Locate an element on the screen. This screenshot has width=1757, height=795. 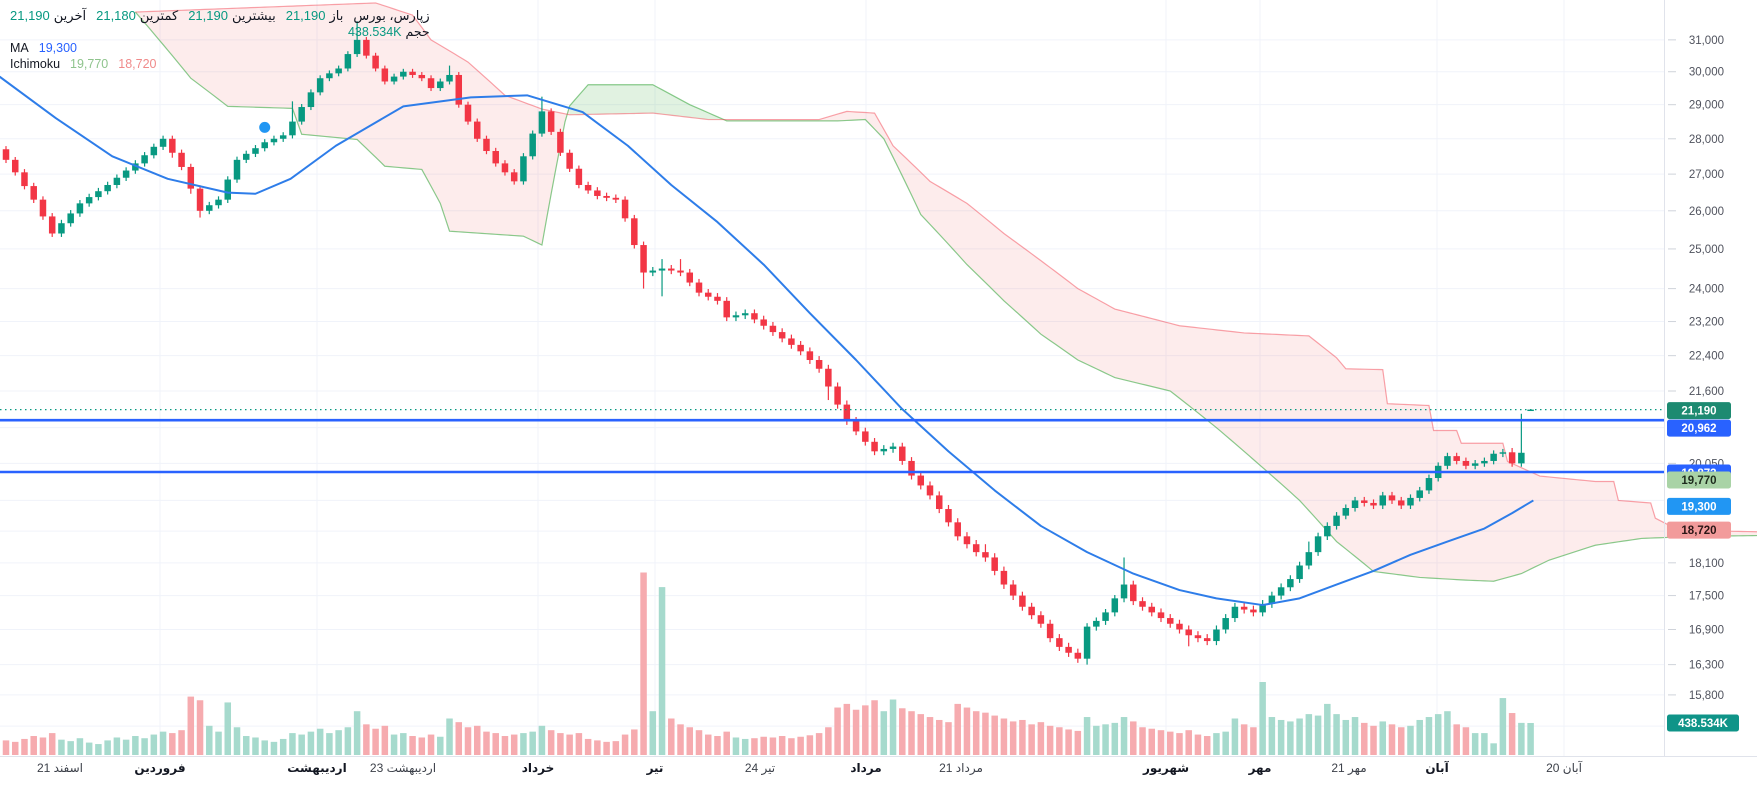
svg-text: 16,300 is located at coordinates (1706, 666).